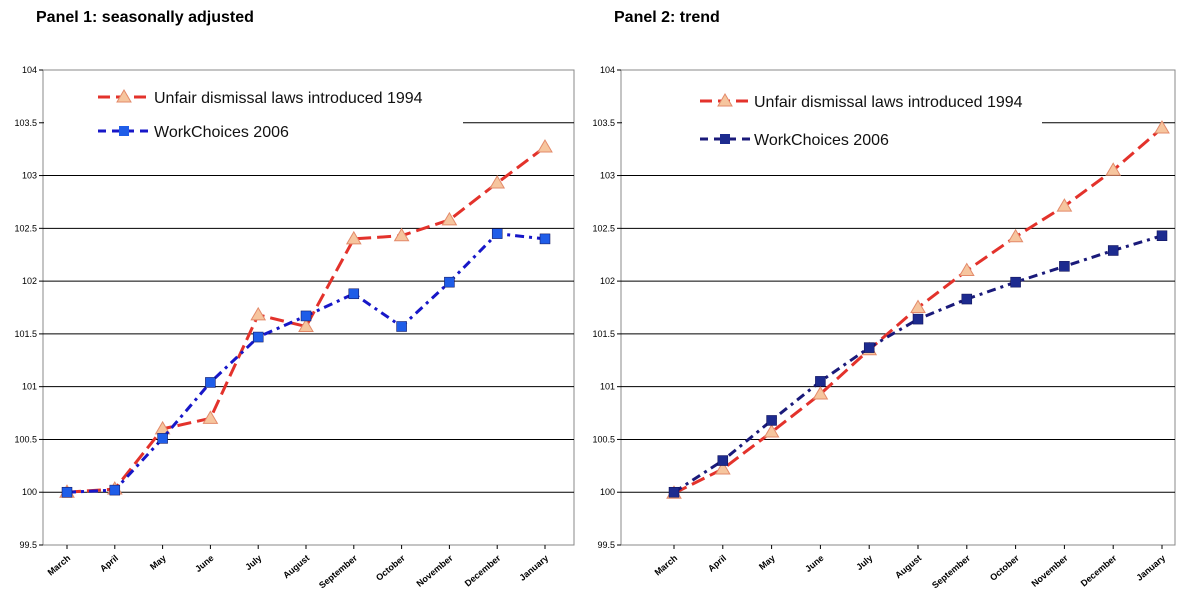  Describe the element at coordinates (145, 17) in the screenshot. I see `panel1-title: Panel 1: seasonally adjusted` at that location.